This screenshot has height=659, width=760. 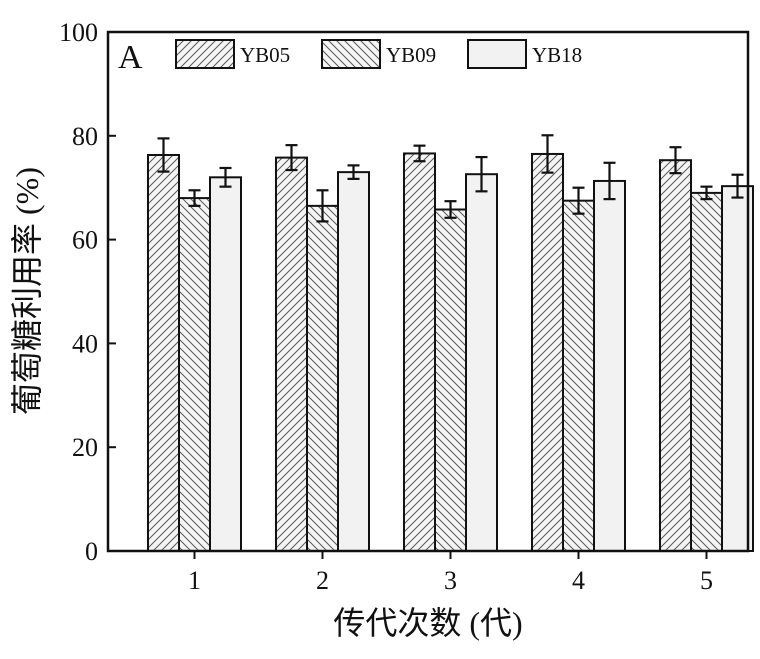 I want to click on x-axis: 1 2 3 4 5, so click(x=450, y=573).